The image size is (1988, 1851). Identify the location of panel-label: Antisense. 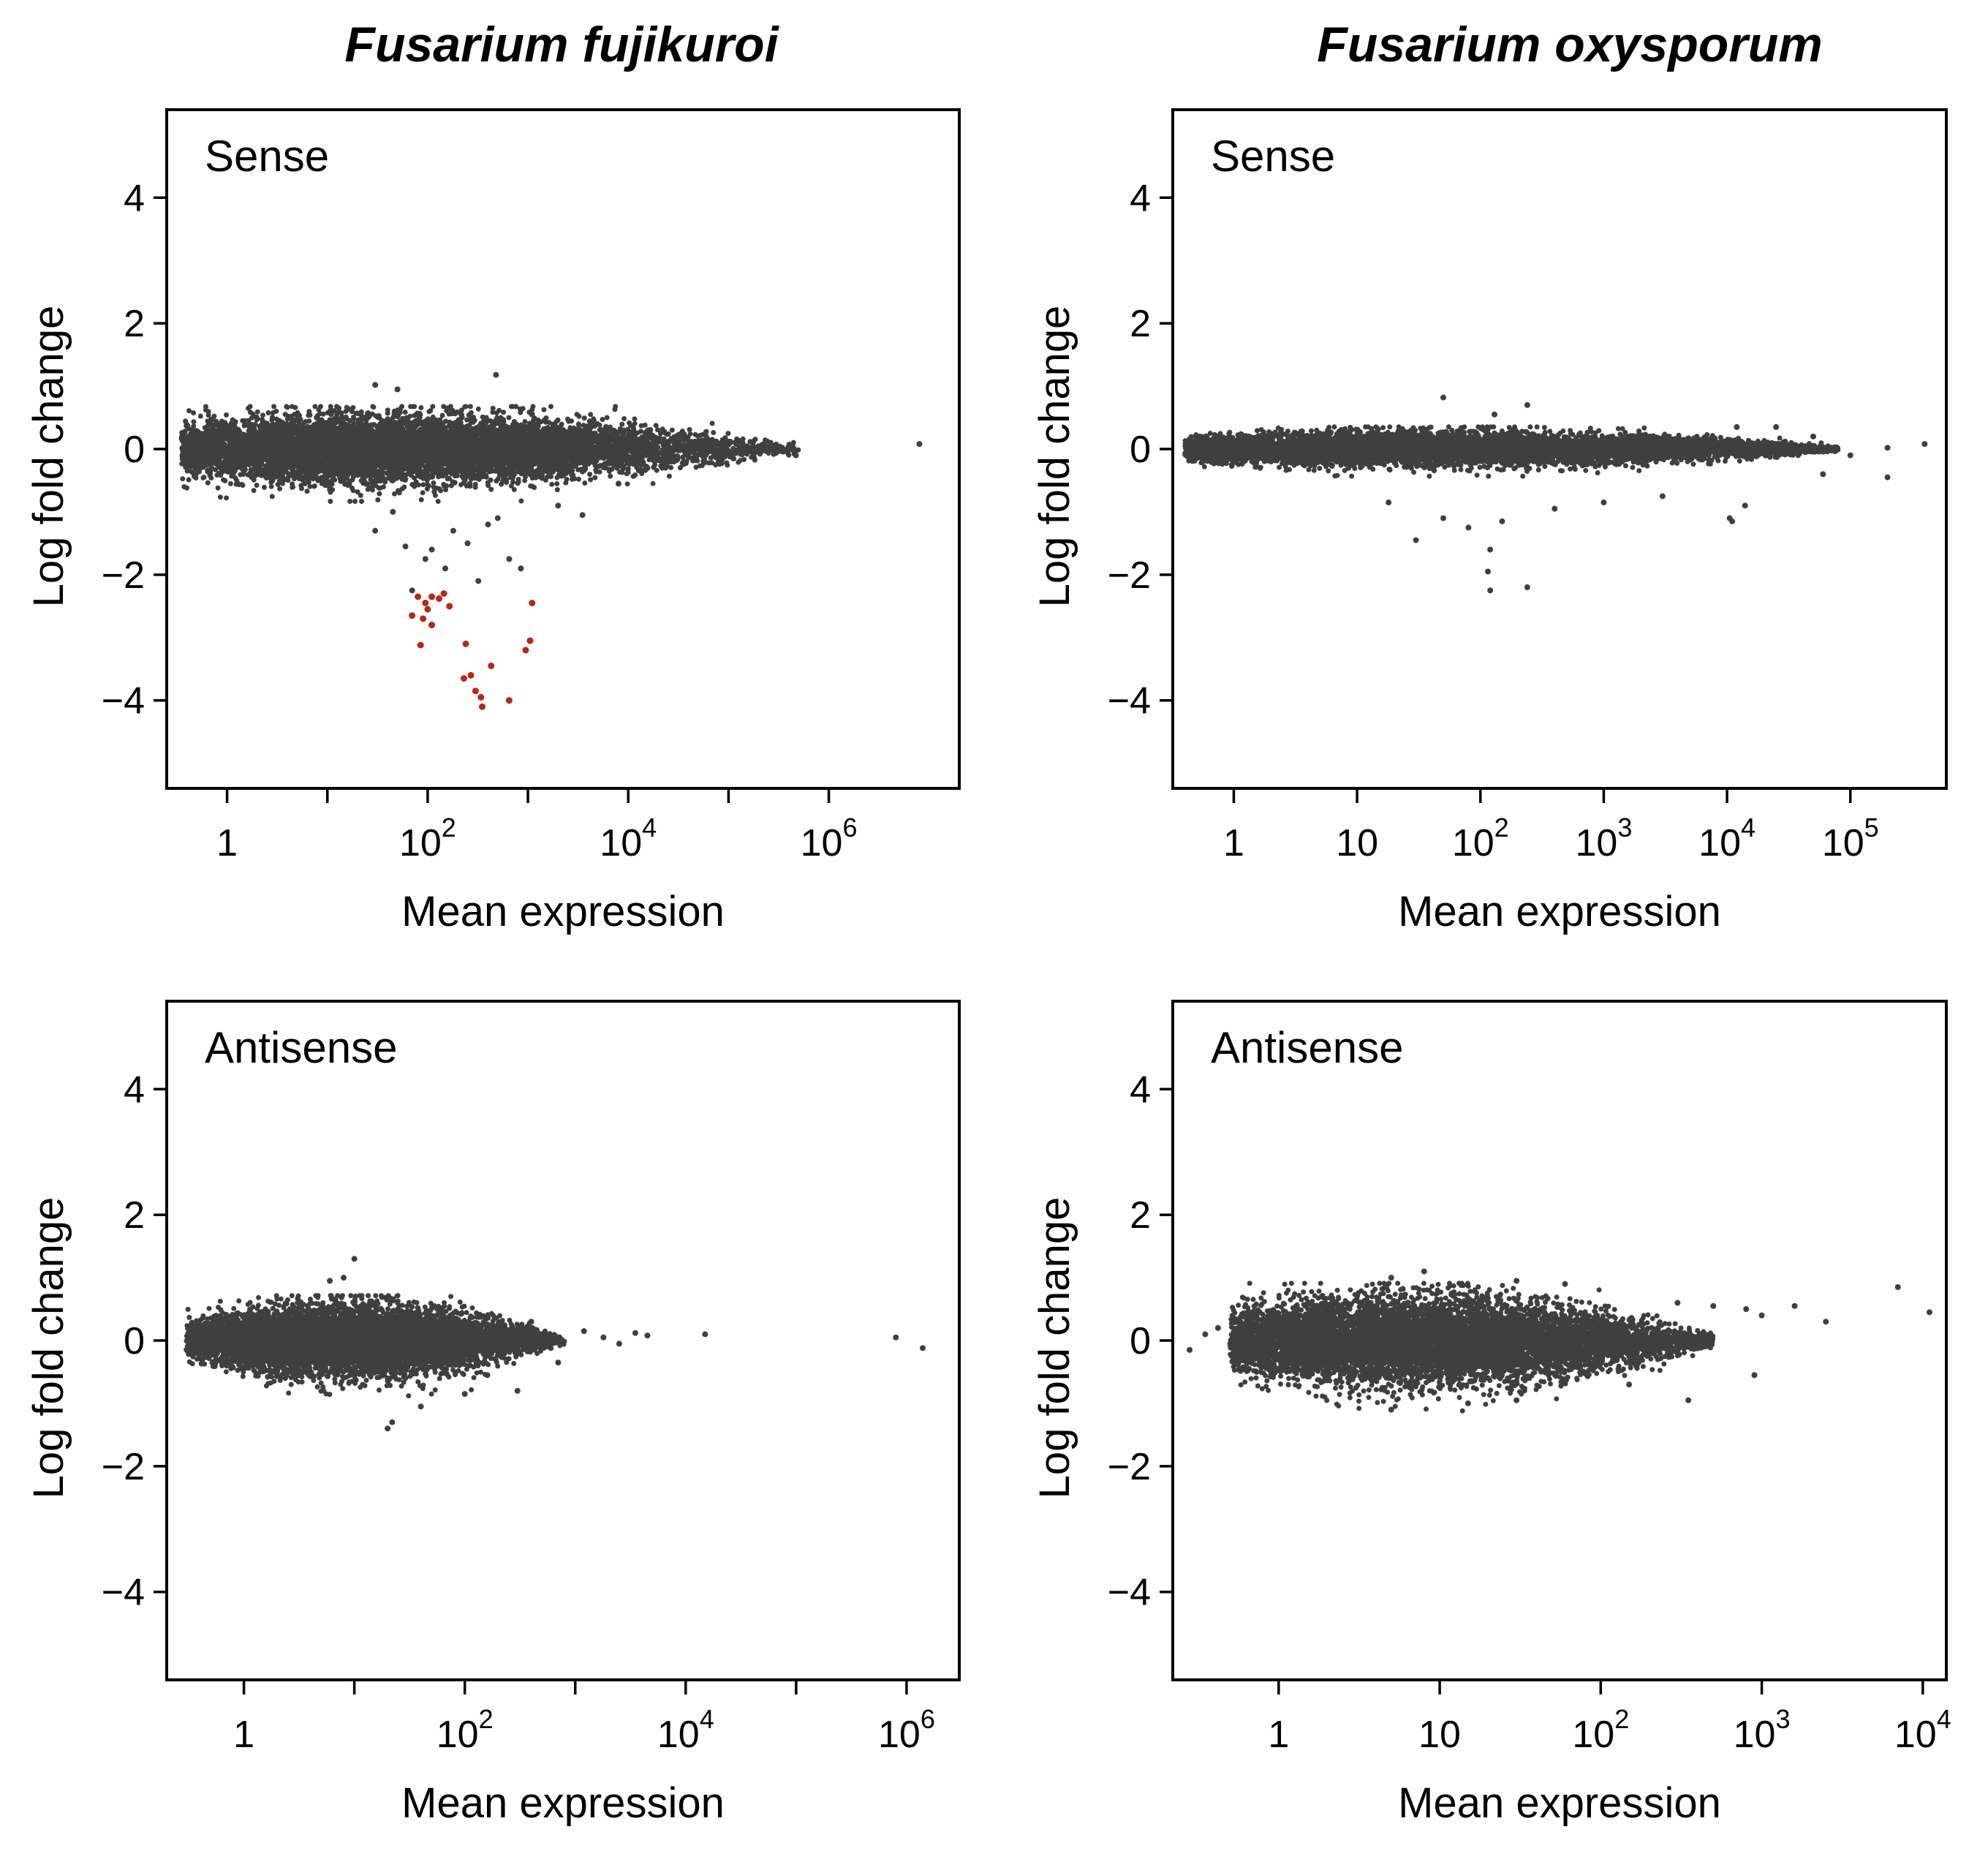
(301, 1047).